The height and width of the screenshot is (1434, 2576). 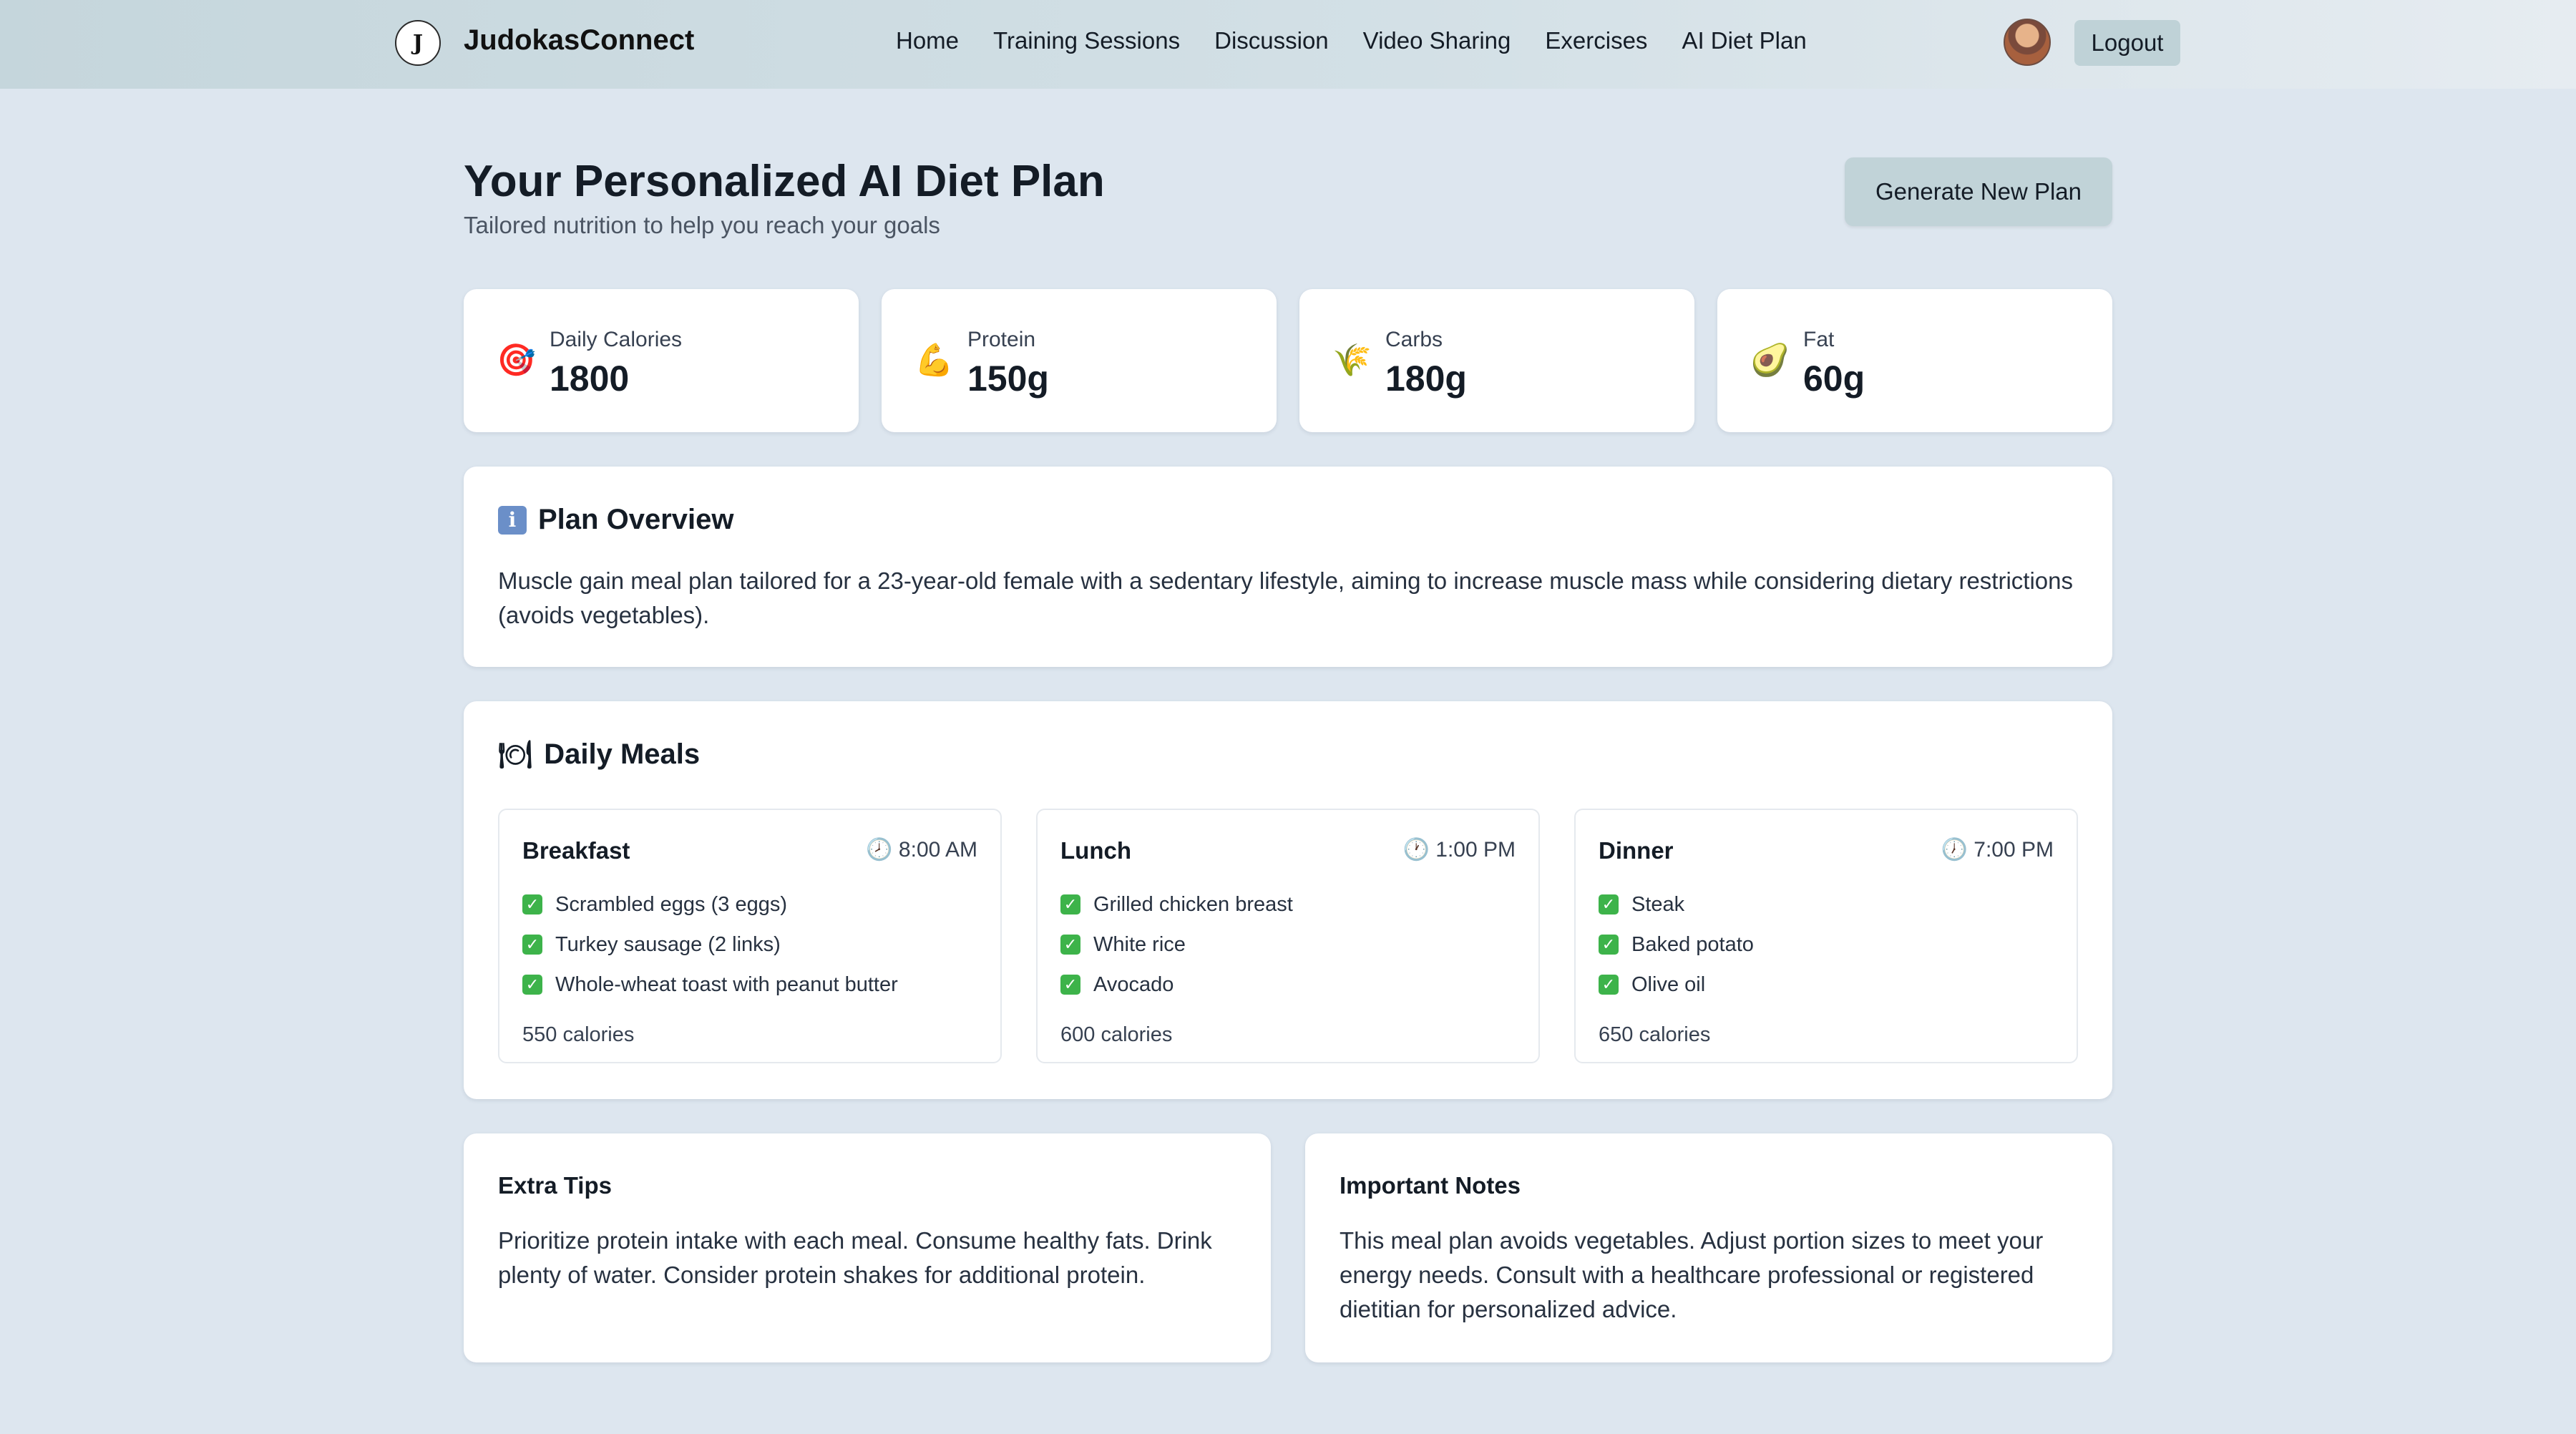 I want to click on stat-value: 60g, so click(x=1834, y=379).